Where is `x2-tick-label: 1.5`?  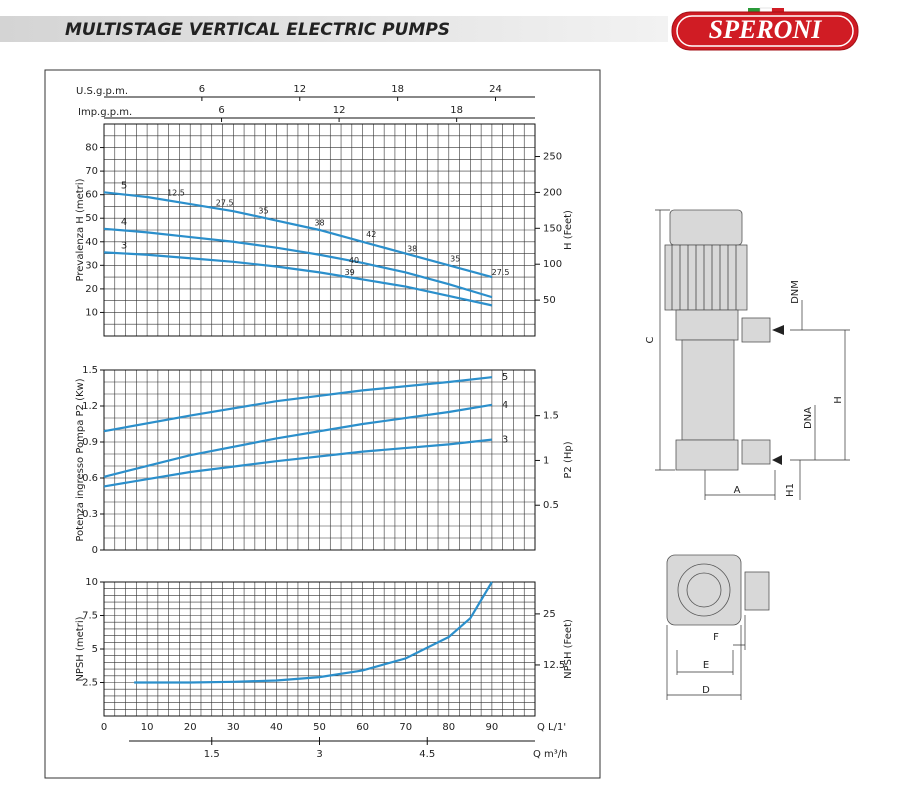
x2-tick-label: 1.5 is located at coordinates (212, 754).